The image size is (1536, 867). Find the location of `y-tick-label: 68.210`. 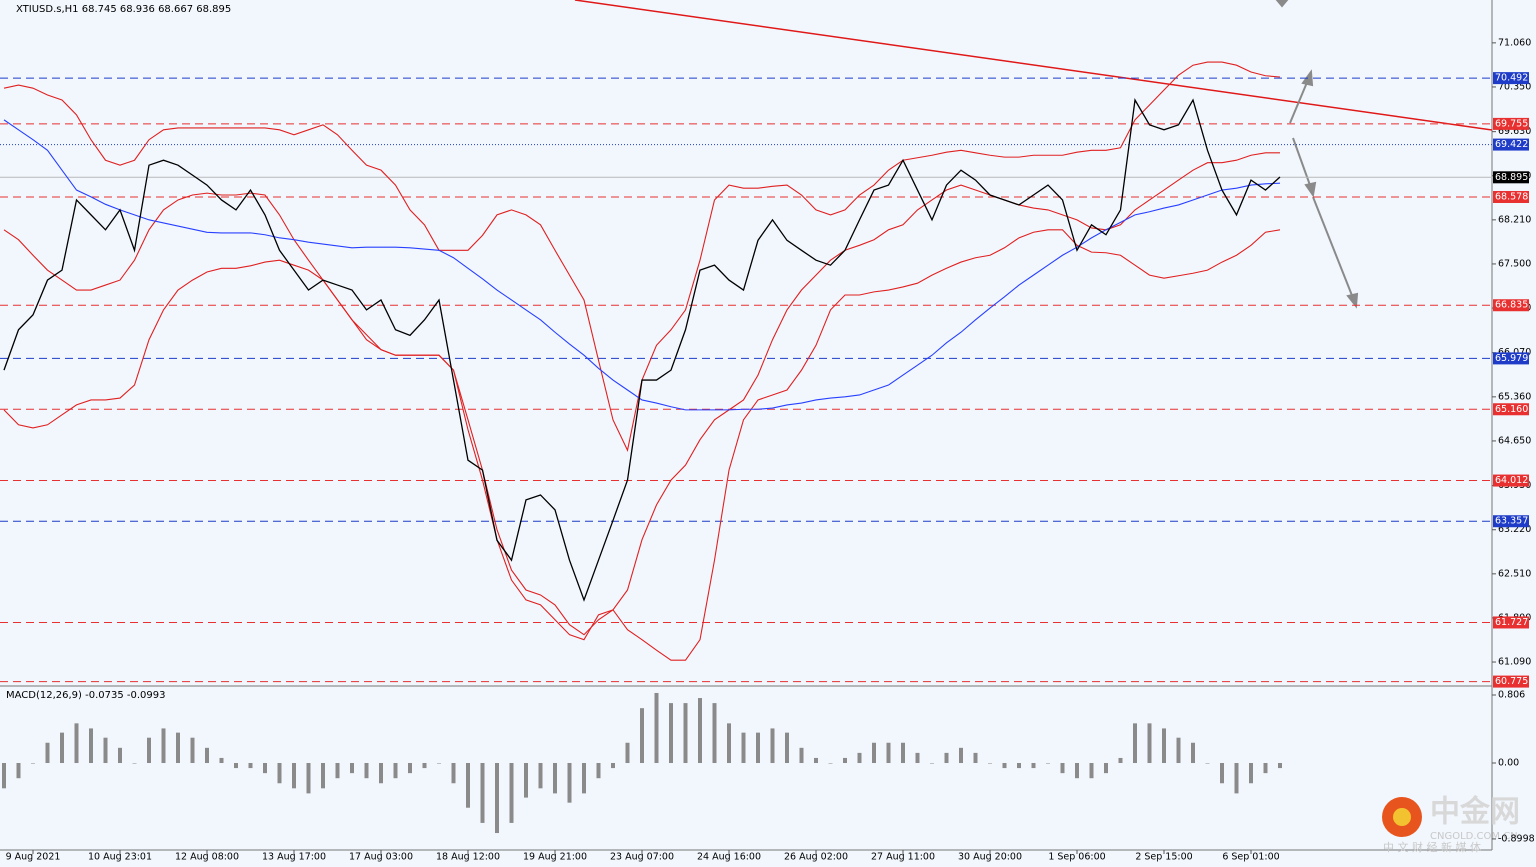

y-tick-label: 68.210 is located at coordinates (1514, 219).